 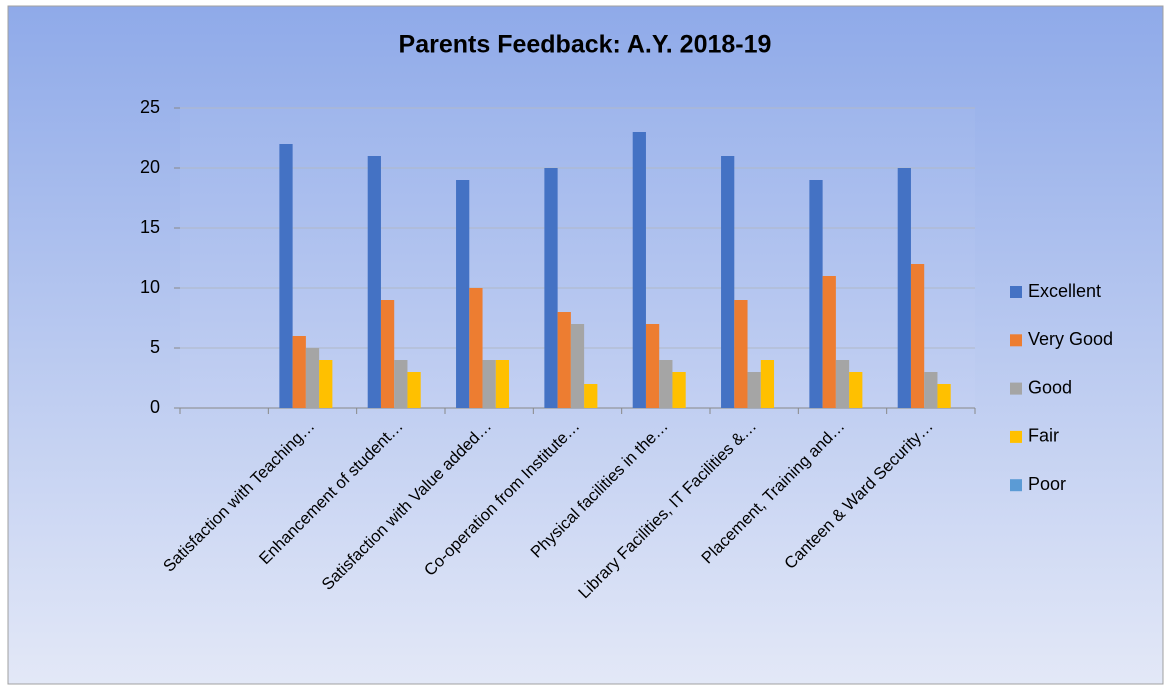 I want to click on legend-label: Very Good, so click(x=1070, y=339).